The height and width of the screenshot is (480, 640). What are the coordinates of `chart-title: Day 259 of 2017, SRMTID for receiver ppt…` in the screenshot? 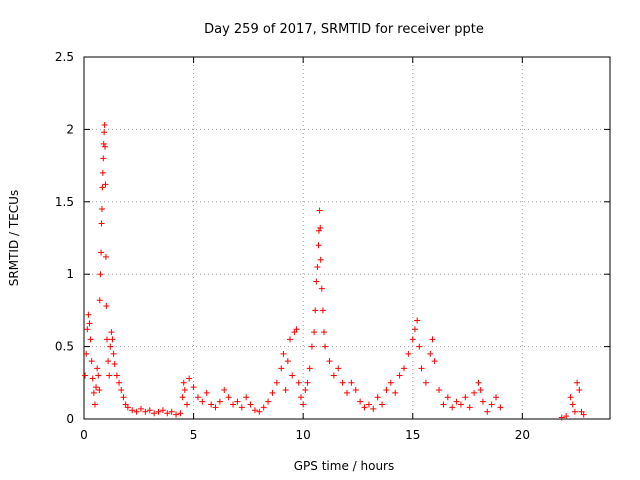 It's located at (344, 29).